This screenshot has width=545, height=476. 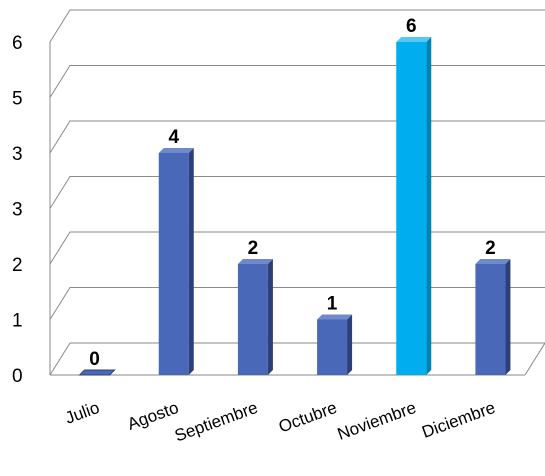 What do you see at coordinates (17, 376) in the screenshot?
I see `y-tick-label: 0` at bounding box center [17, 376].